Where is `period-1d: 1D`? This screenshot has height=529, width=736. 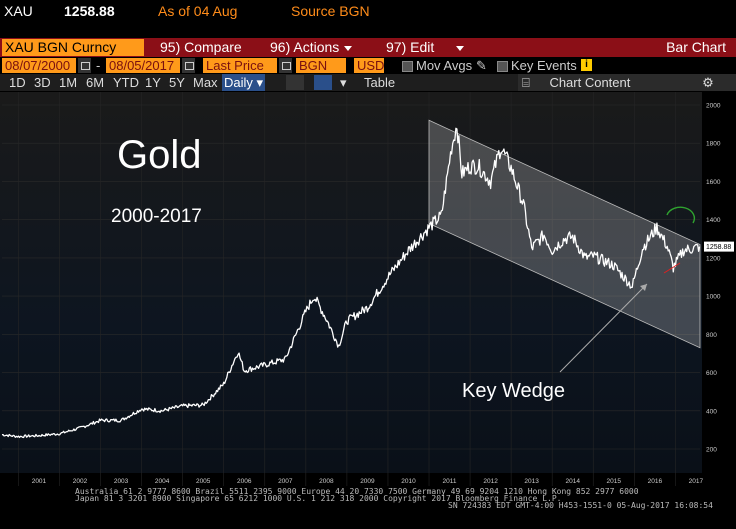 period-1d: 1D is located at coordinates (17, 82).